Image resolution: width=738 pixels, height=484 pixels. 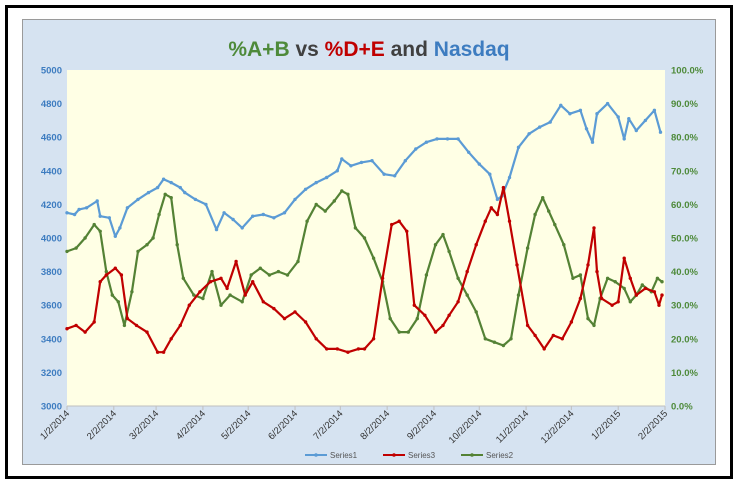 I want to click on legend-marker-series3, so click(x=394, y=455).